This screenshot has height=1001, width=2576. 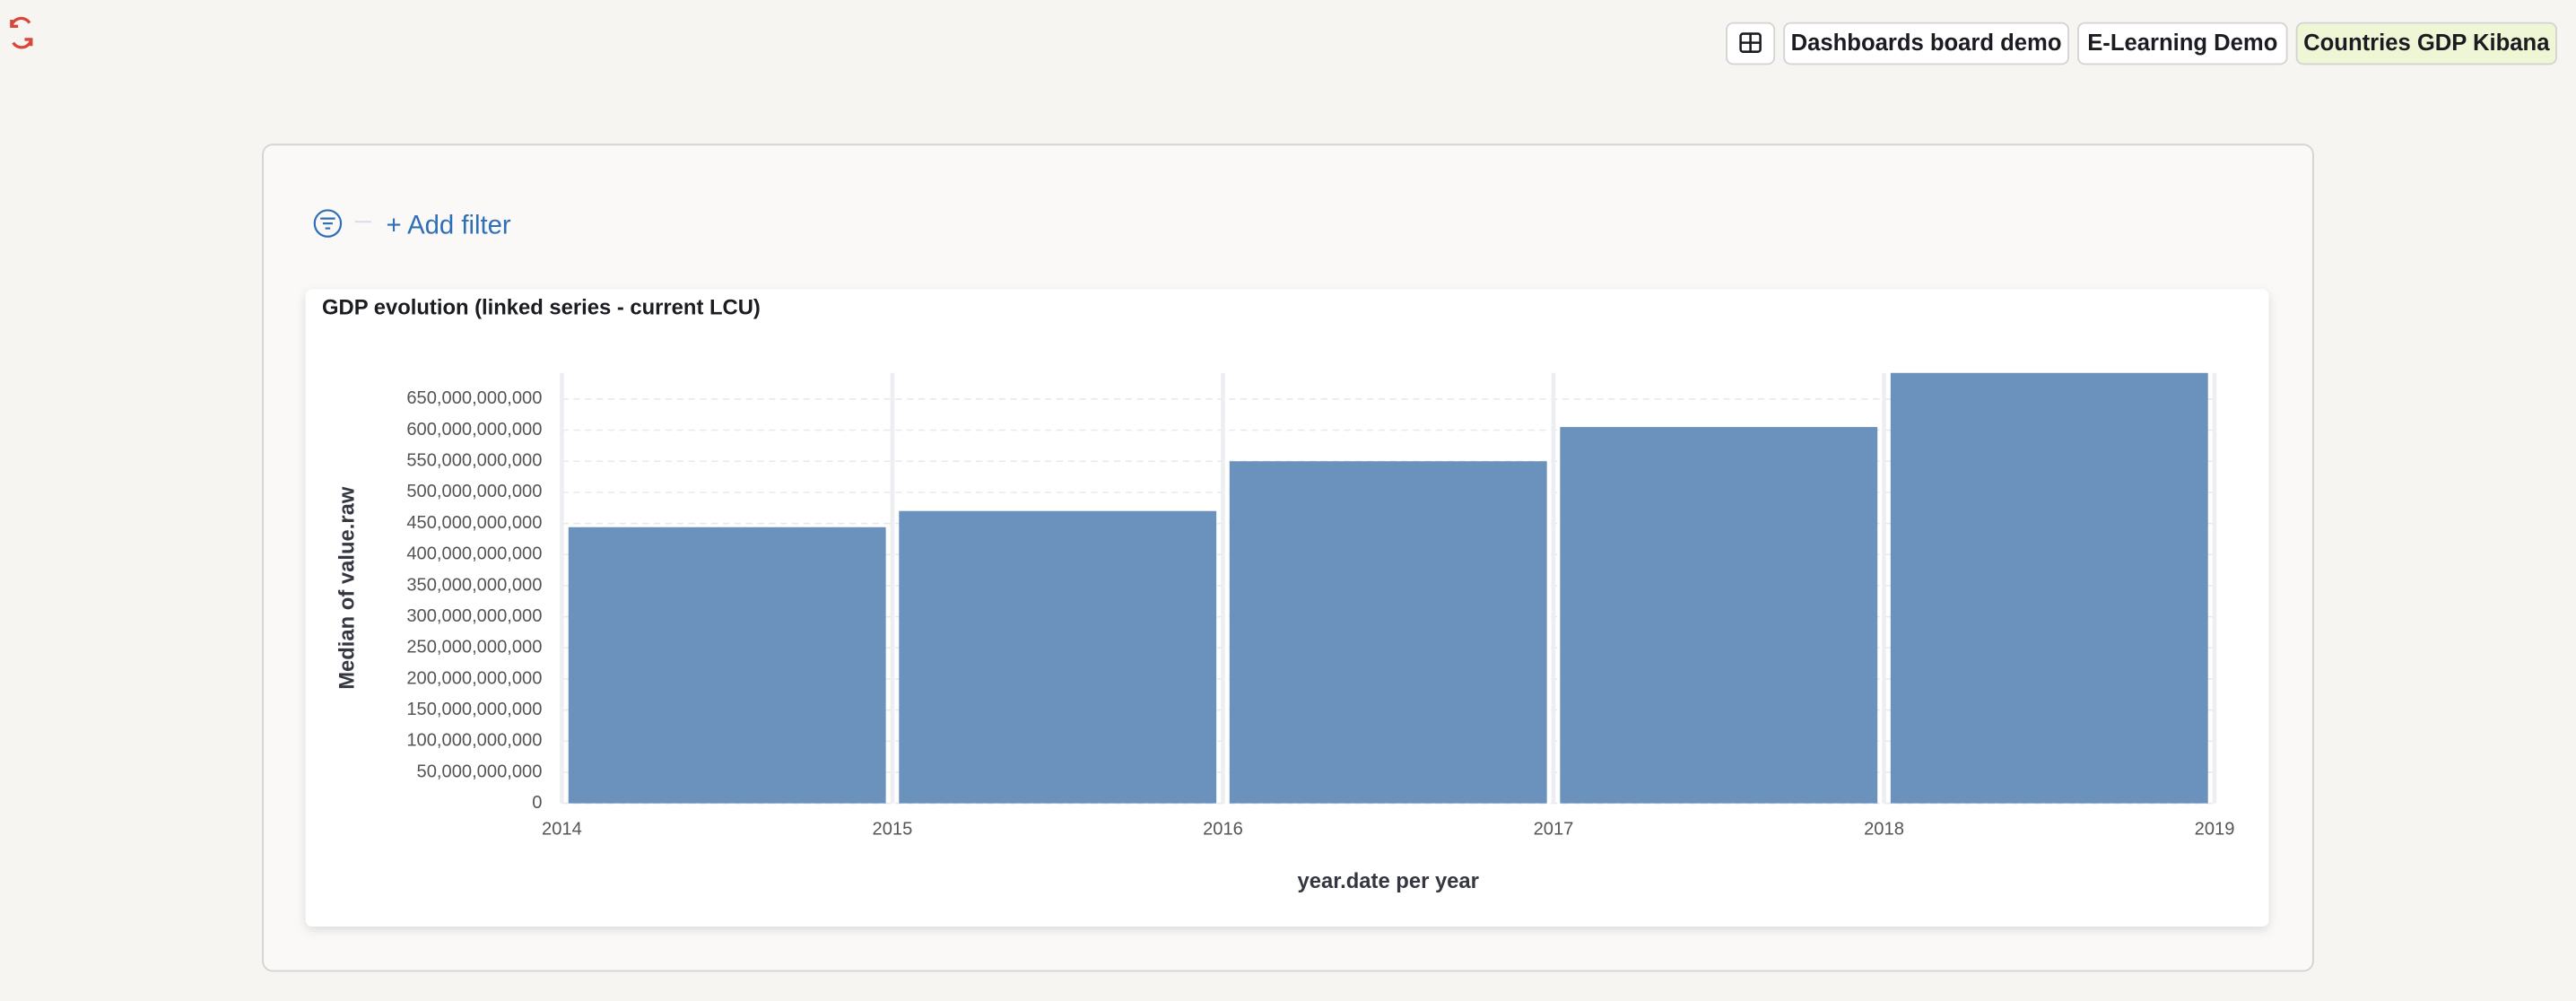 I want to click on nav-button-label: Countries GDP Kibana, so click(x=2426, y=43).